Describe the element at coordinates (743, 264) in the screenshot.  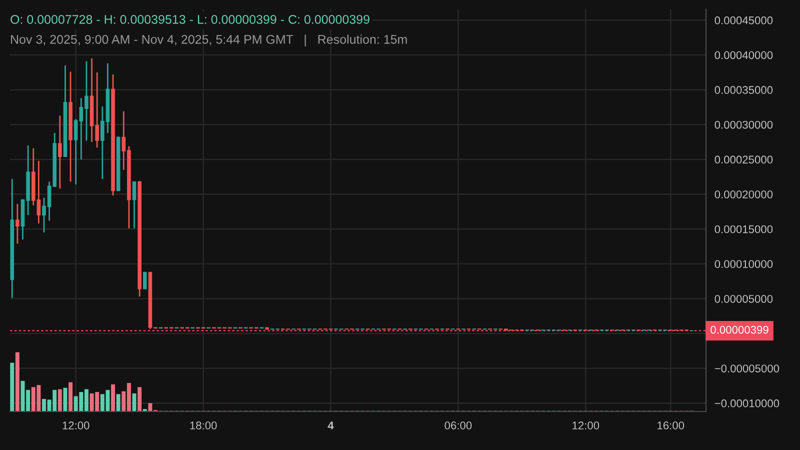
I see `y-tick-label: 0.00010000` at that location.